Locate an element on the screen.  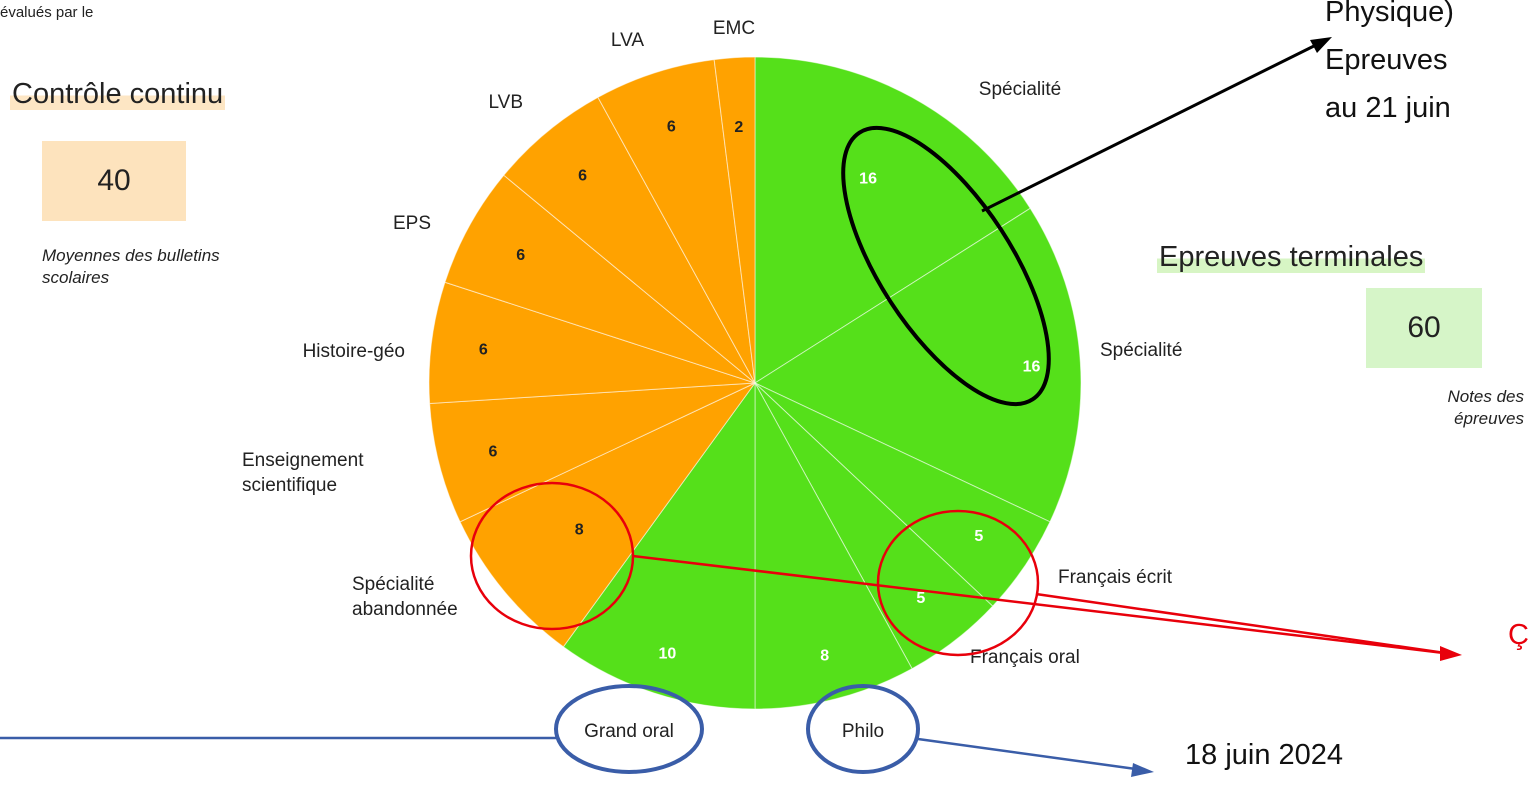
pie-category-label-7: Spécialité abandonnée is located at coordinates (405, 597).